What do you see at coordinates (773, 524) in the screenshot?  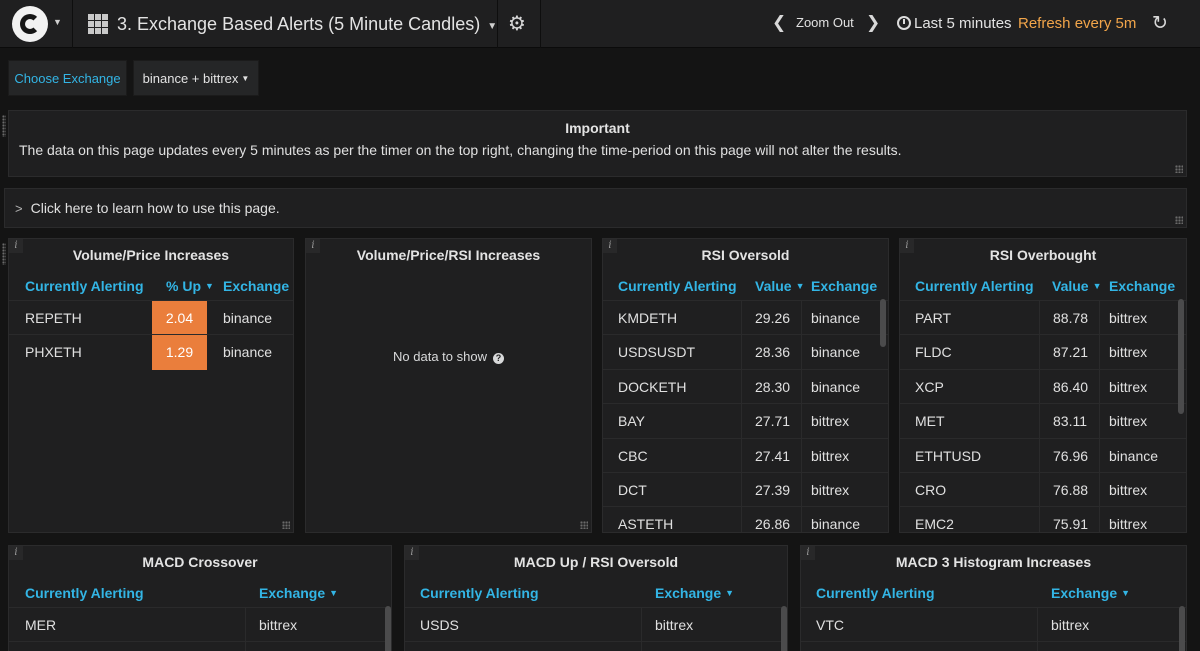 I see `value-cell: 26.86` at bounding box center [773, 524].